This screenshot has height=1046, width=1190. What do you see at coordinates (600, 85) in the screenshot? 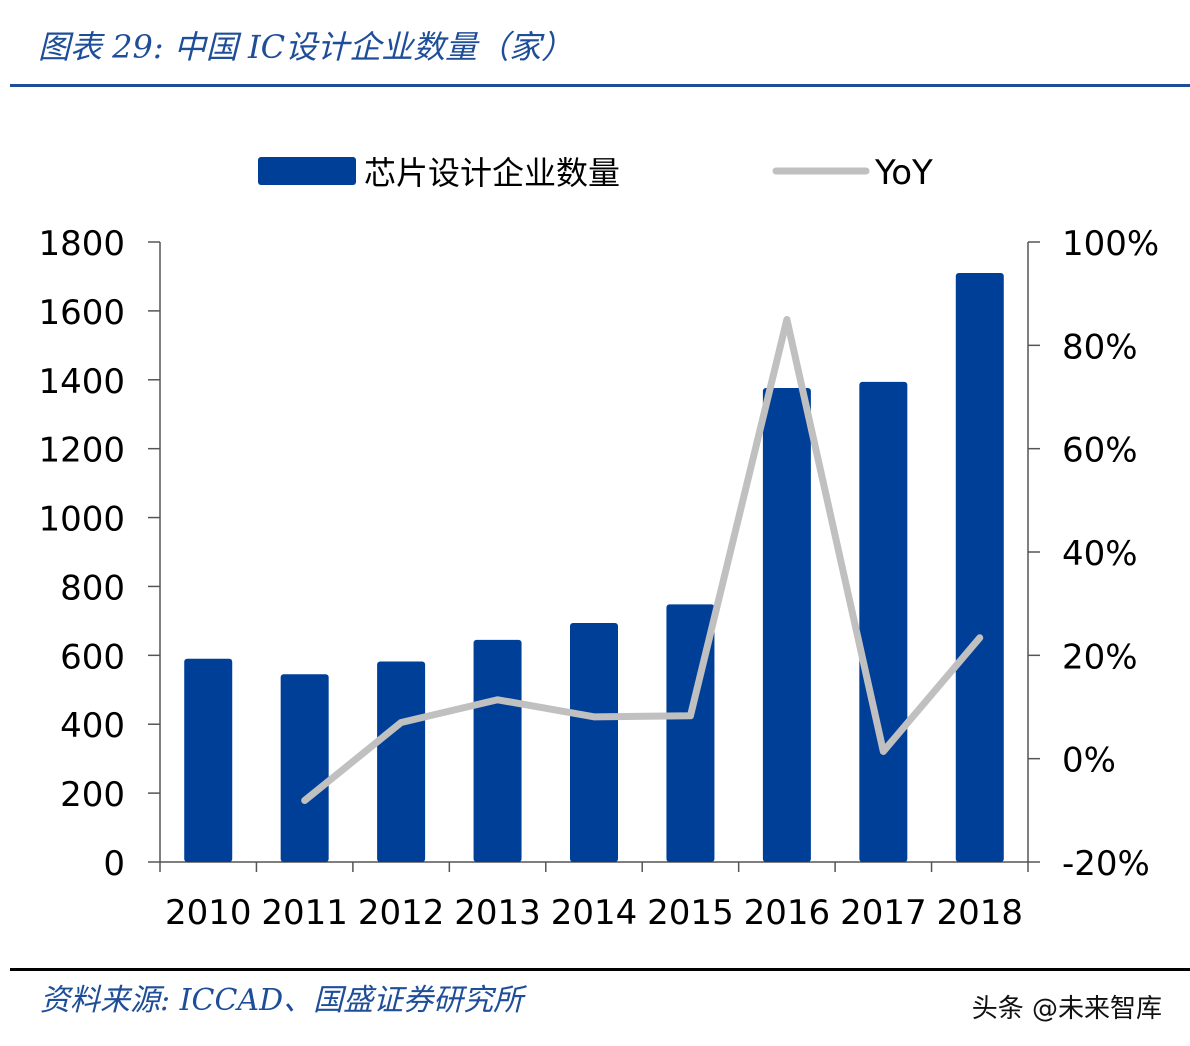
I see `top-divider` at bounding box center [600, 85].